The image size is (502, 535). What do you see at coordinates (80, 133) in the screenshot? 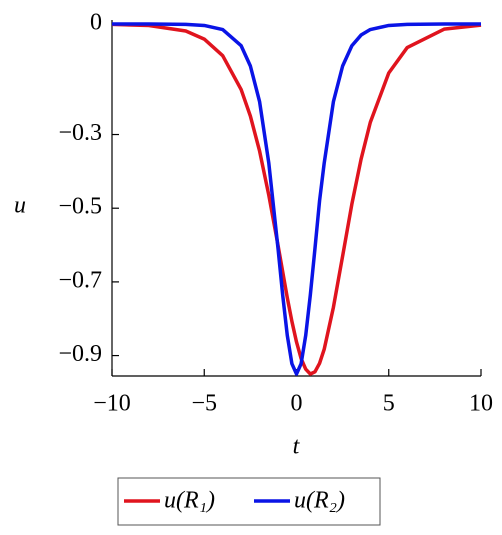
I see `y-tick-label: −0.3` at bounding box center [80, 133].